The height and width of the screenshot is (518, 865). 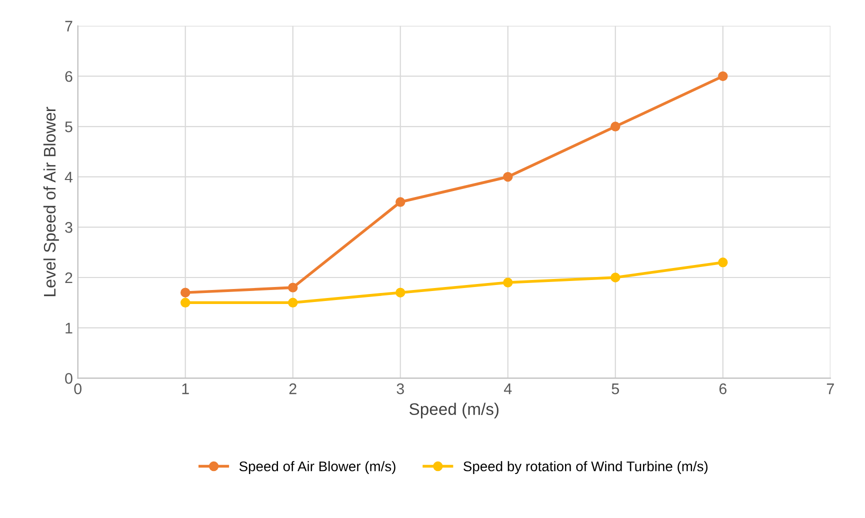 I want to click on y-tick-label: 6, so click(x=68, y=76).